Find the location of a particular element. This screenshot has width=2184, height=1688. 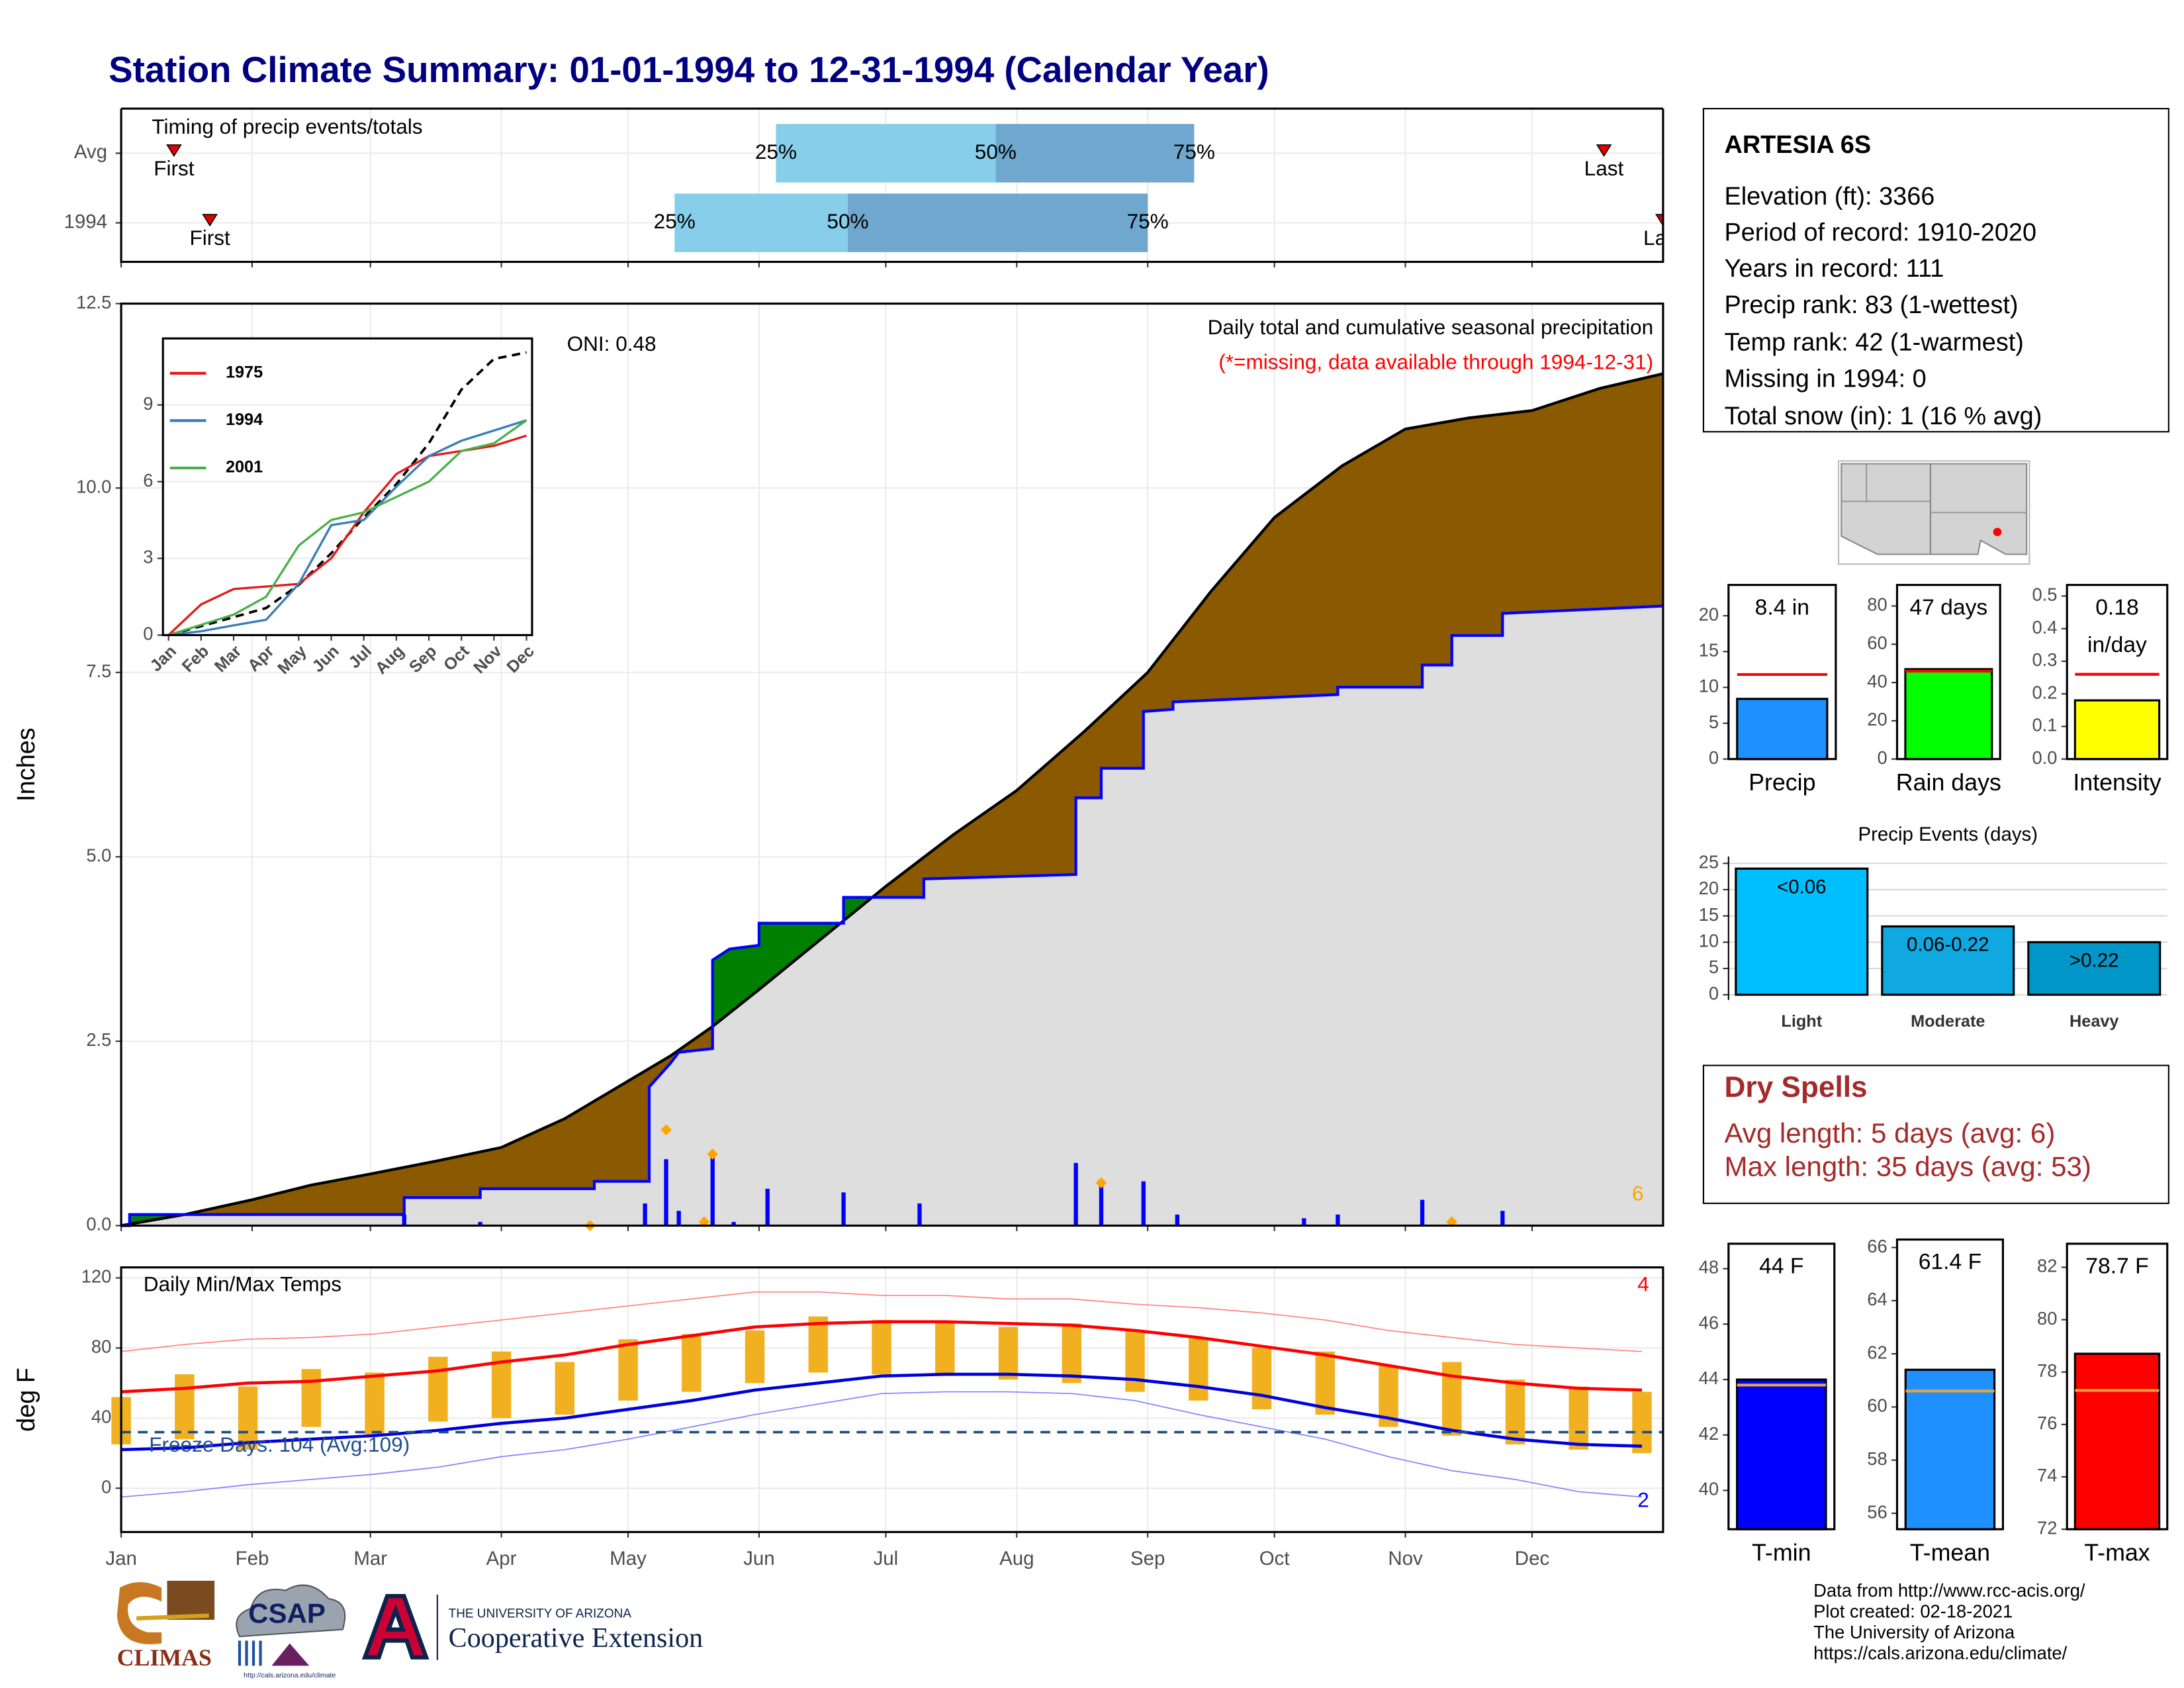

x-tick-label: Mar is located at coordinates (370, 1559).